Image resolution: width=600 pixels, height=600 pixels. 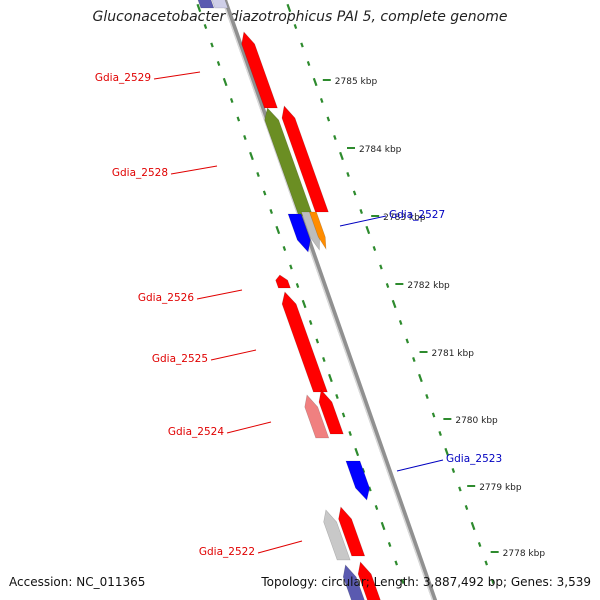 What do you see at coordinates (140, 173) in the screenshot?
I see `gene-label: Gdia_2528` at bounding box center [140, 173].